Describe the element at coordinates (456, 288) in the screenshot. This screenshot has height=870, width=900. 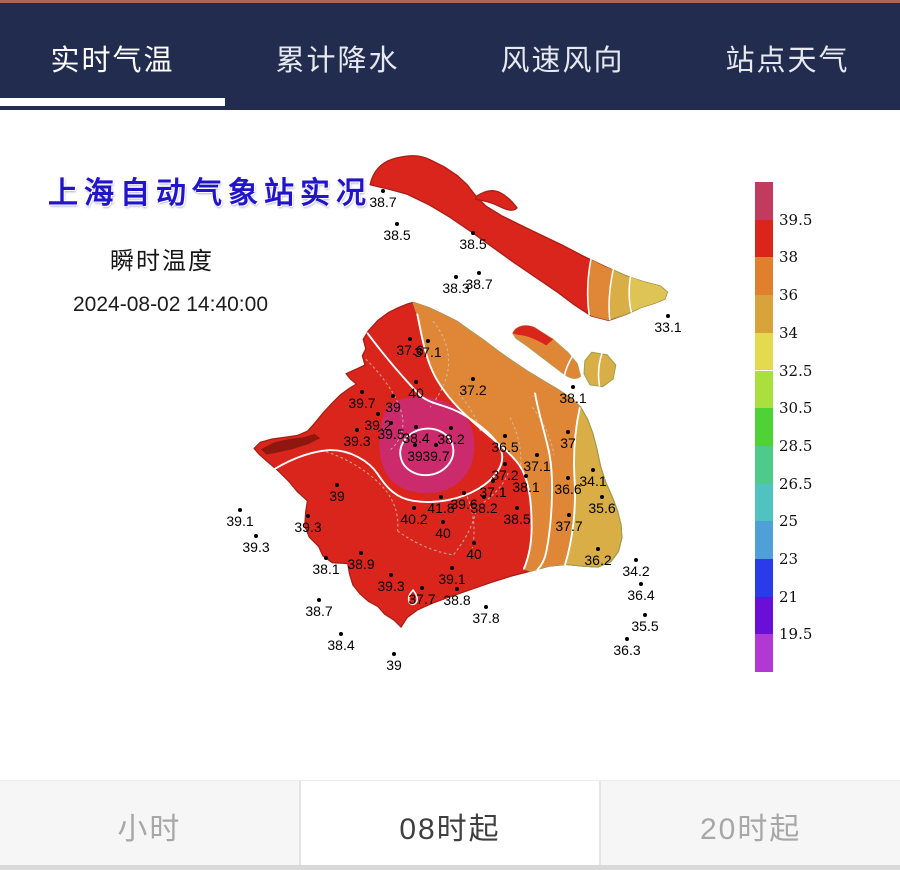
I see `station-value: 38.3` at that location.